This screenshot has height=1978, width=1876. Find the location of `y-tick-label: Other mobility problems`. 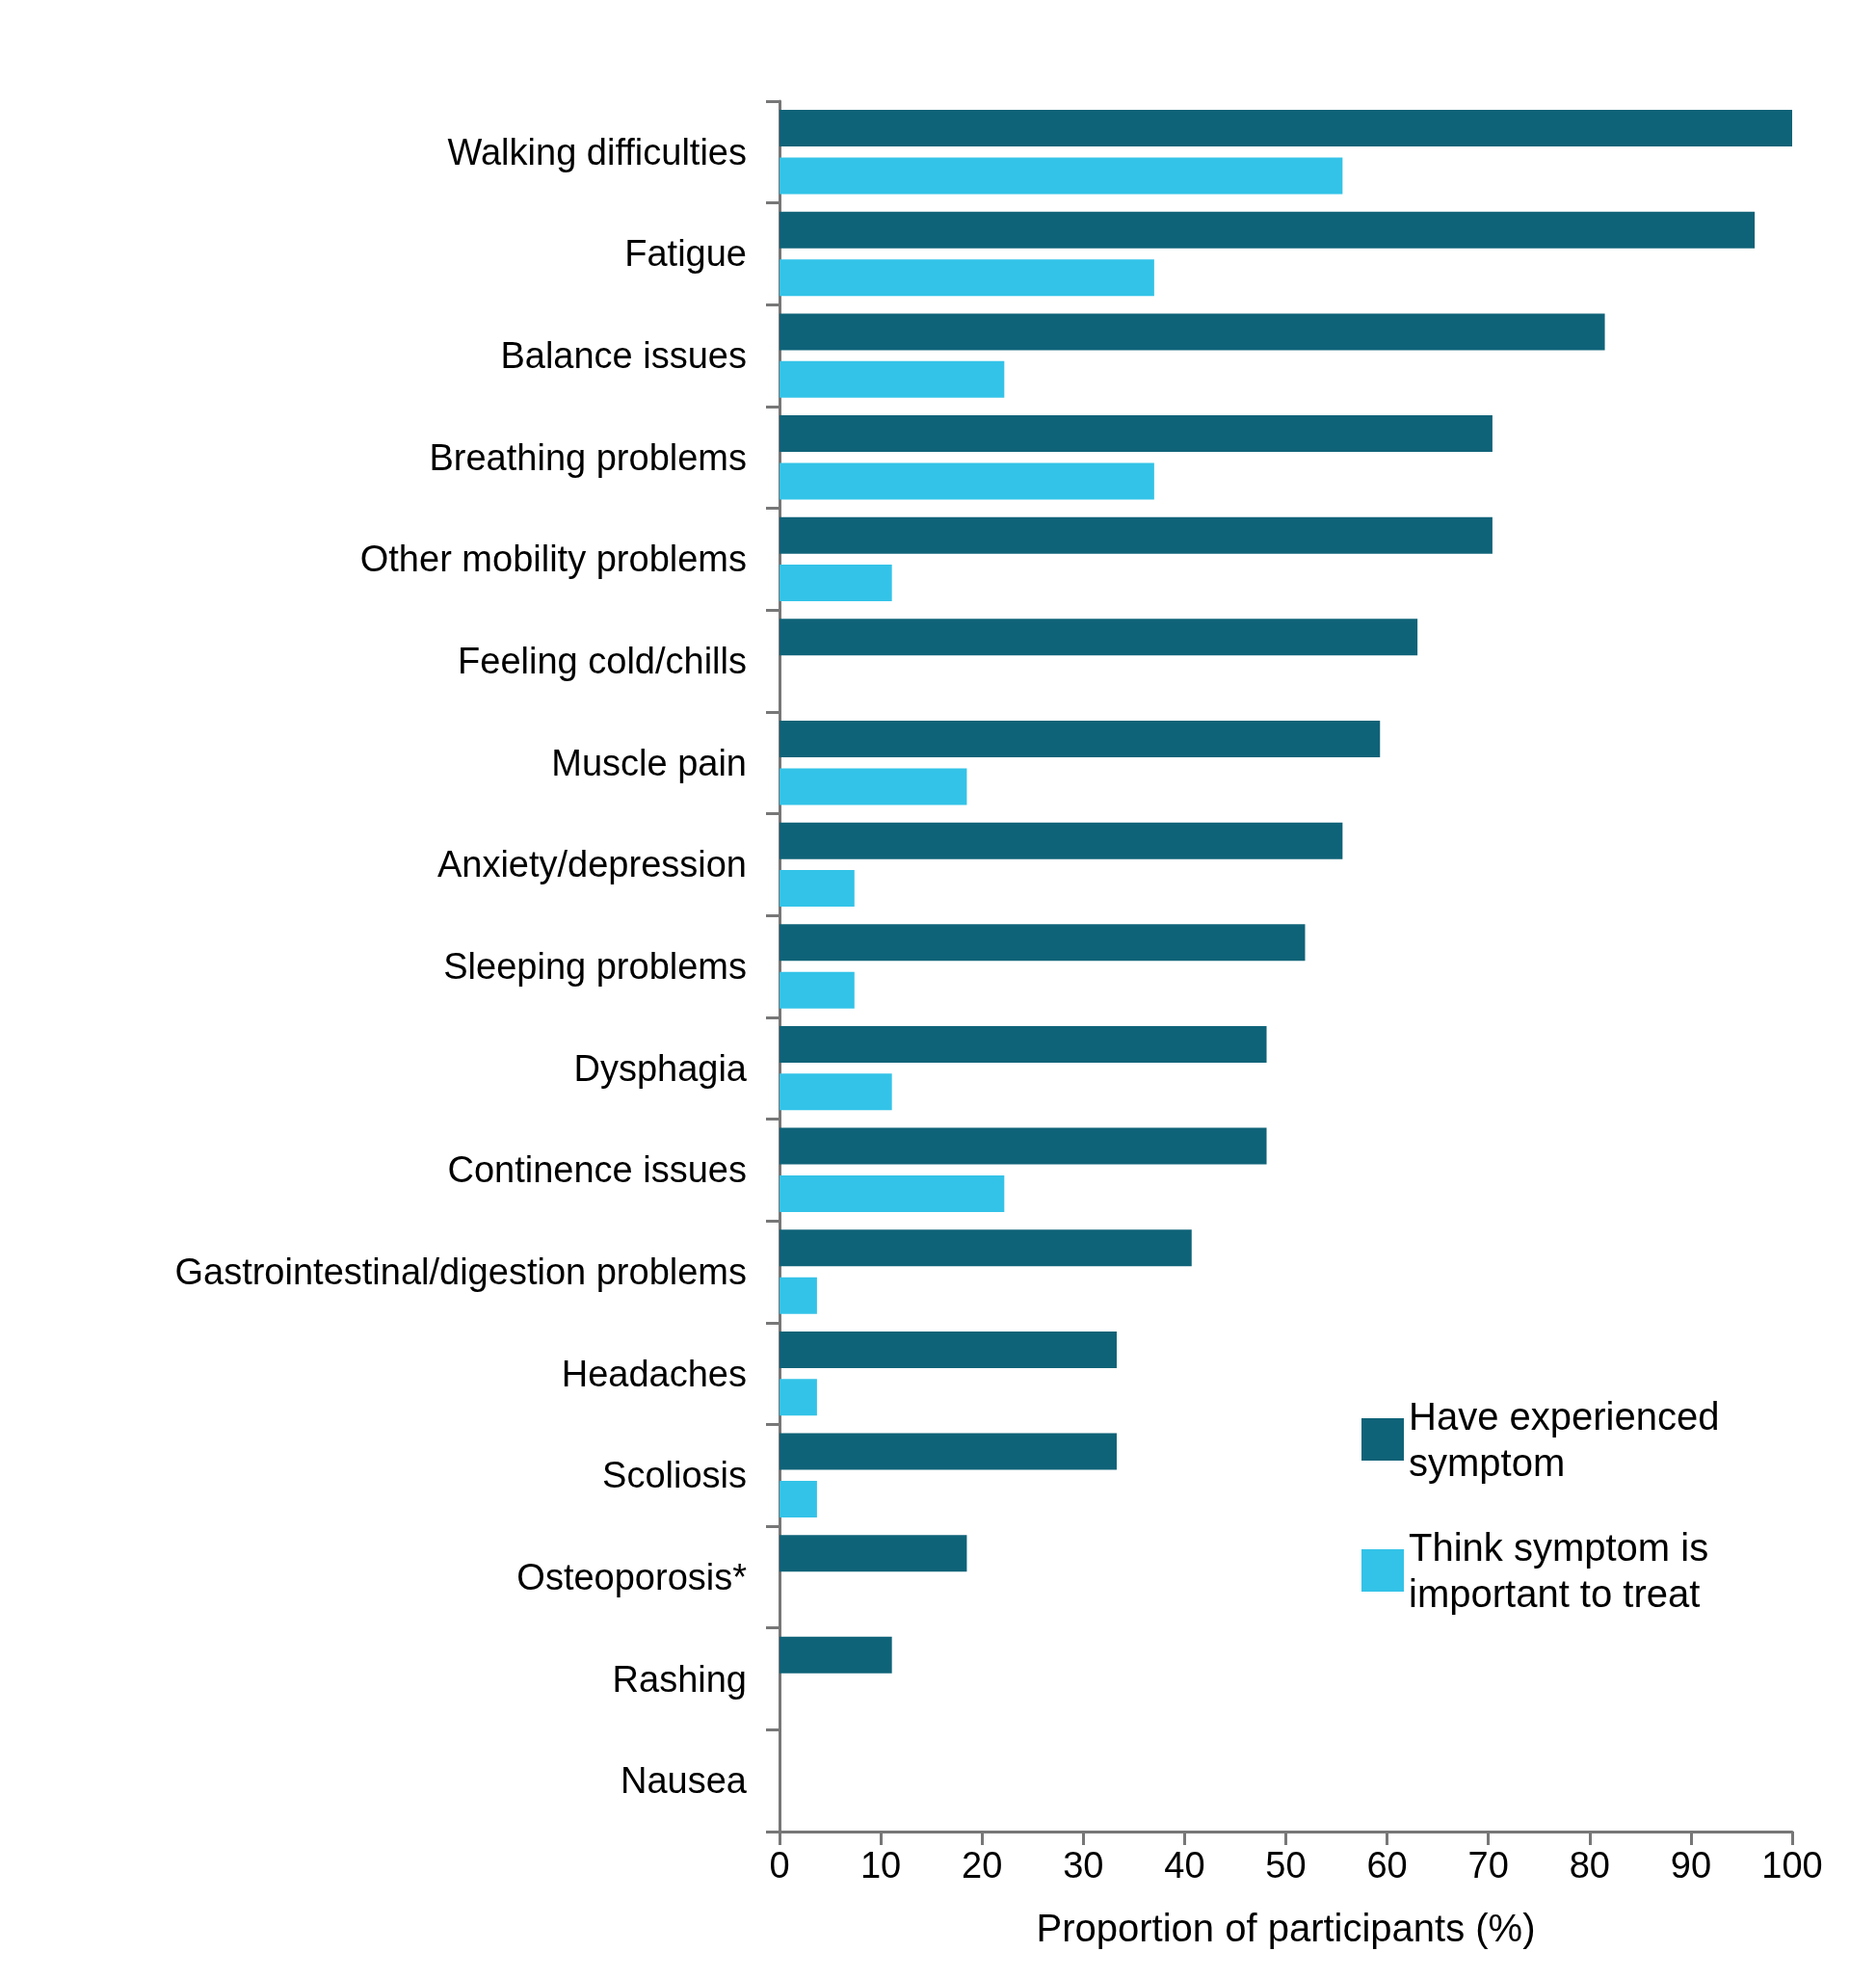

y-tick-label: Other mobility problems is located at coordinates (553, 559).